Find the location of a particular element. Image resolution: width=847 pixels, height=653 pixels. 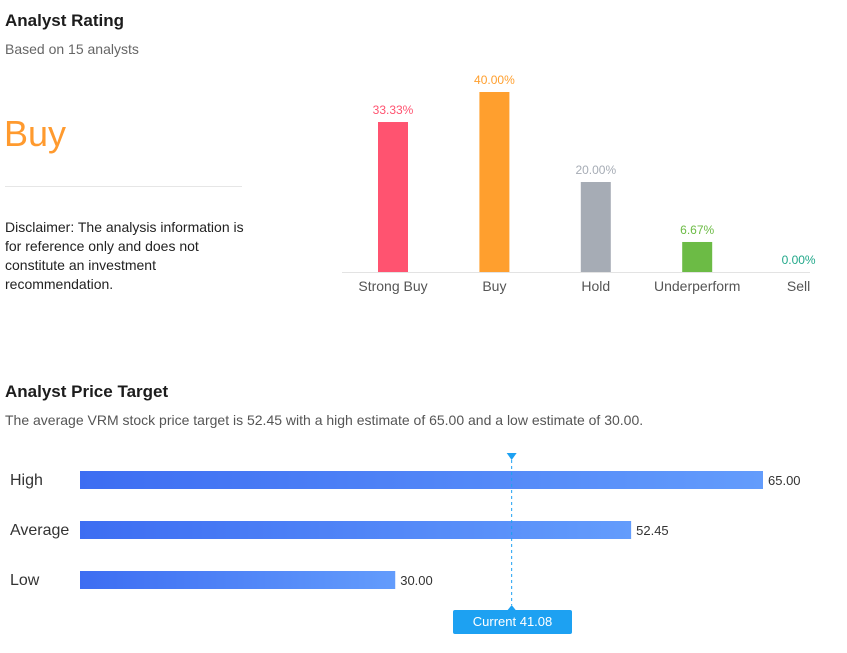

value-label: 33.33% is located at coordinates (393, 110).